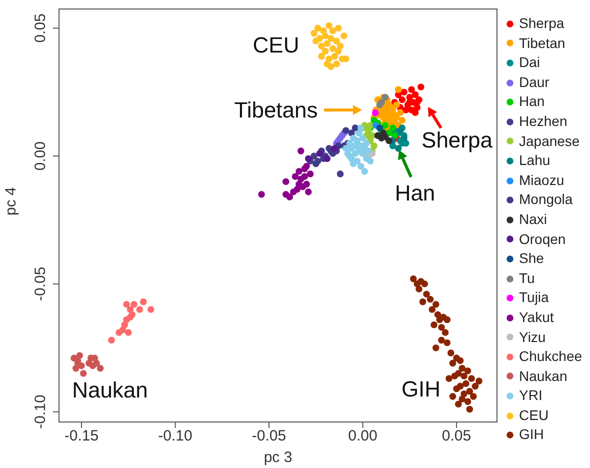 The width and height of the screenshot is (590, 468). I want to click on x-tick-label: 0.00, so click(363, 436).